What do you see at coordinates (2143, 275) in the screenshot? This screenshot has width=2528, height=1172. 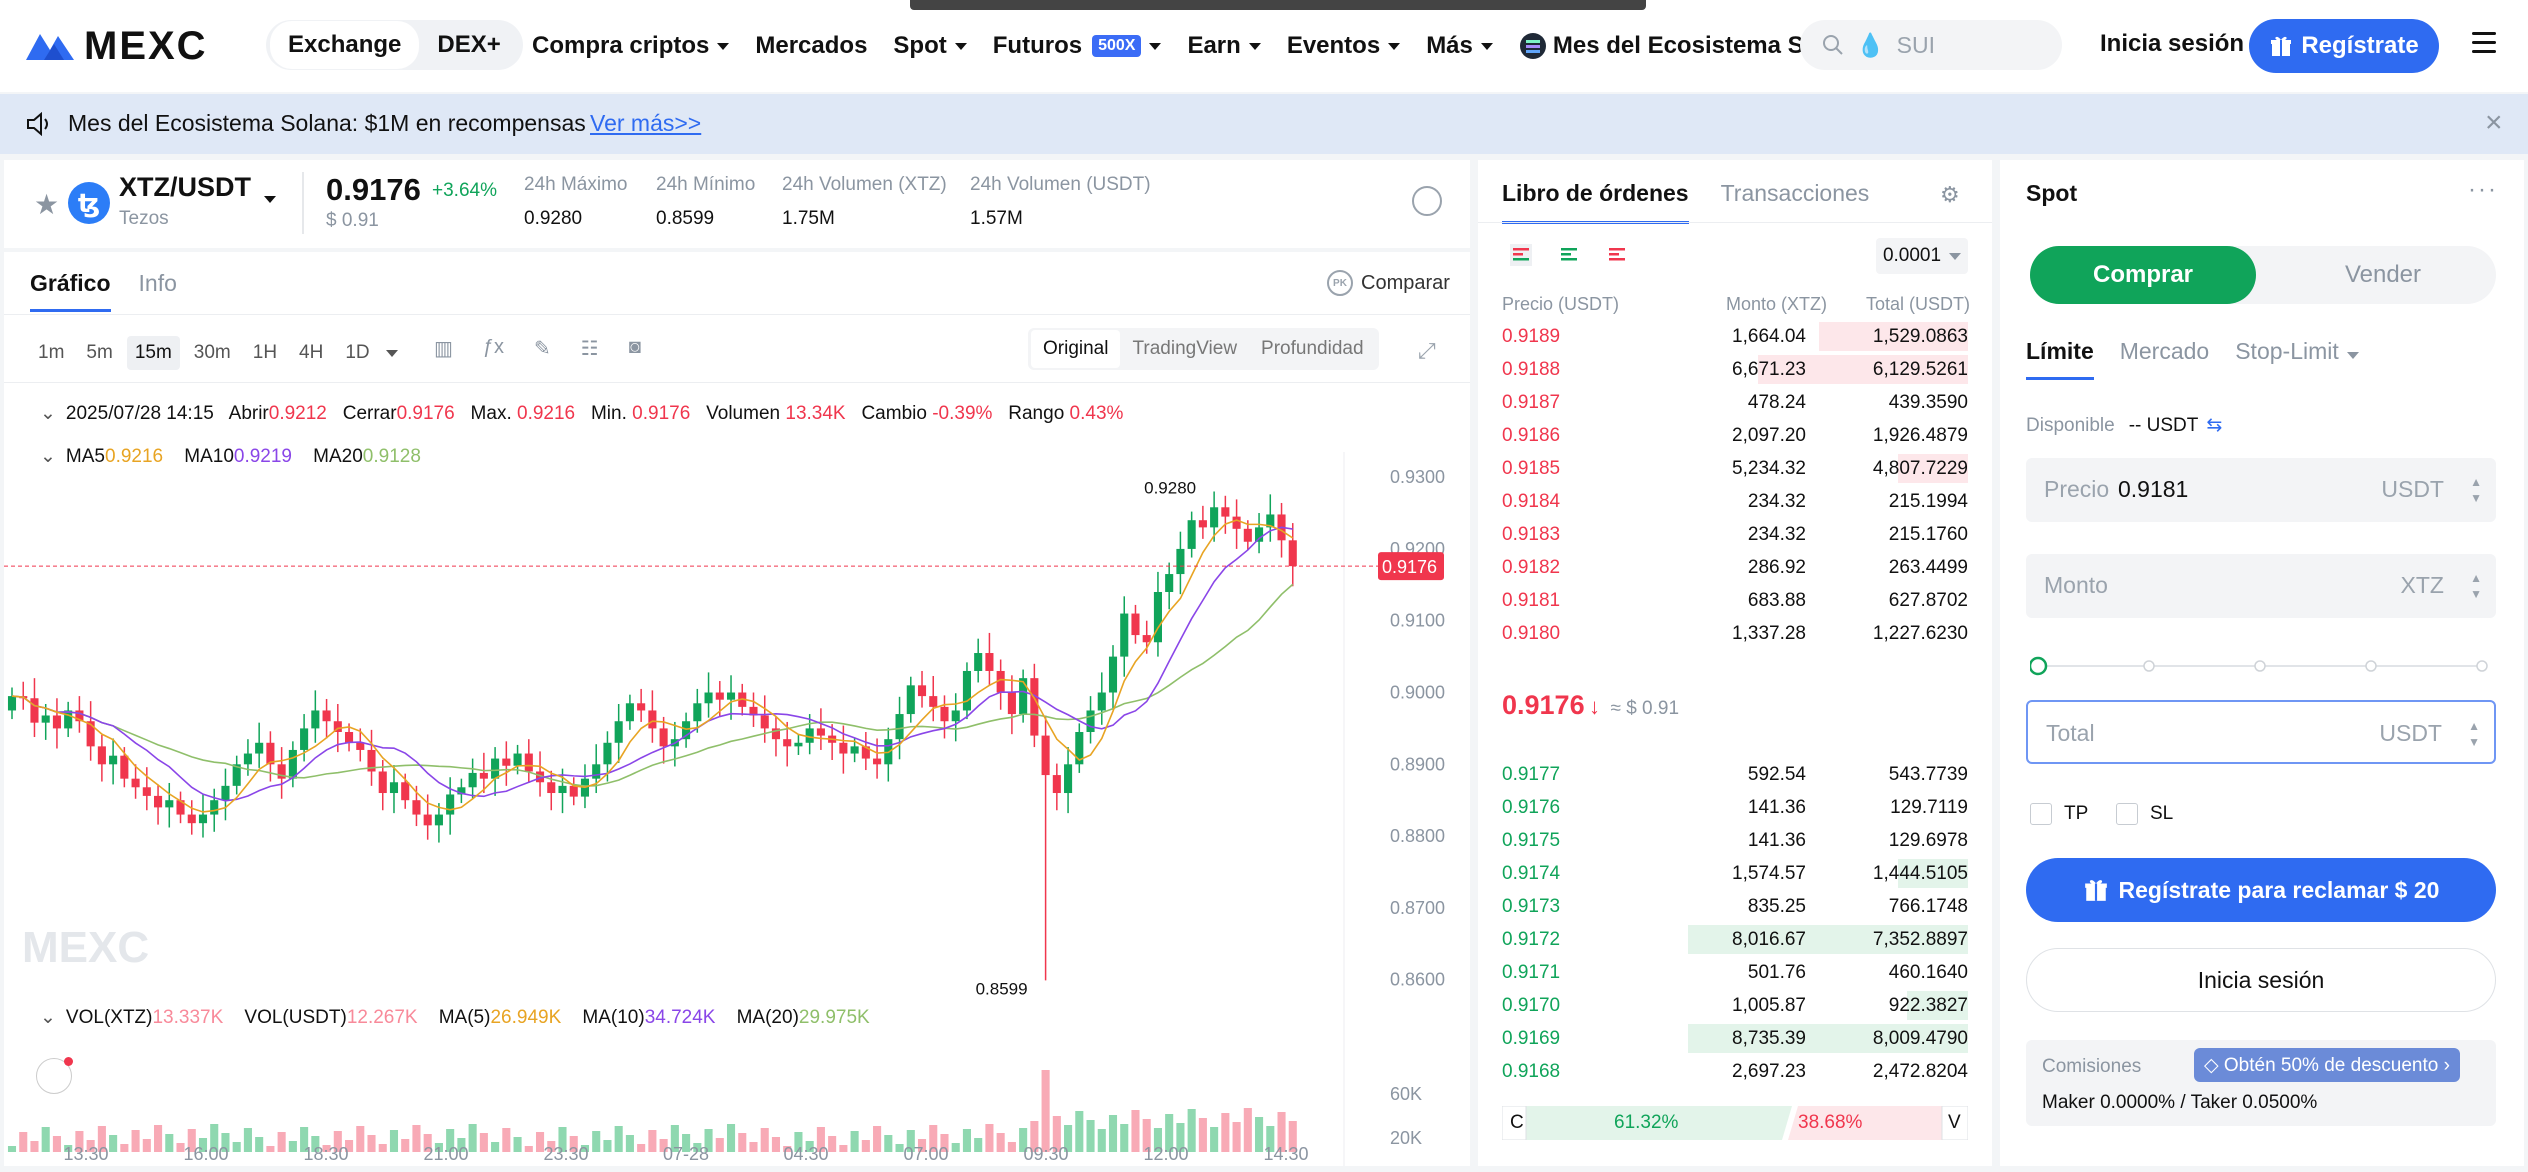 I see `buy-tab: Comprar` at bounding box center [2143, 275].